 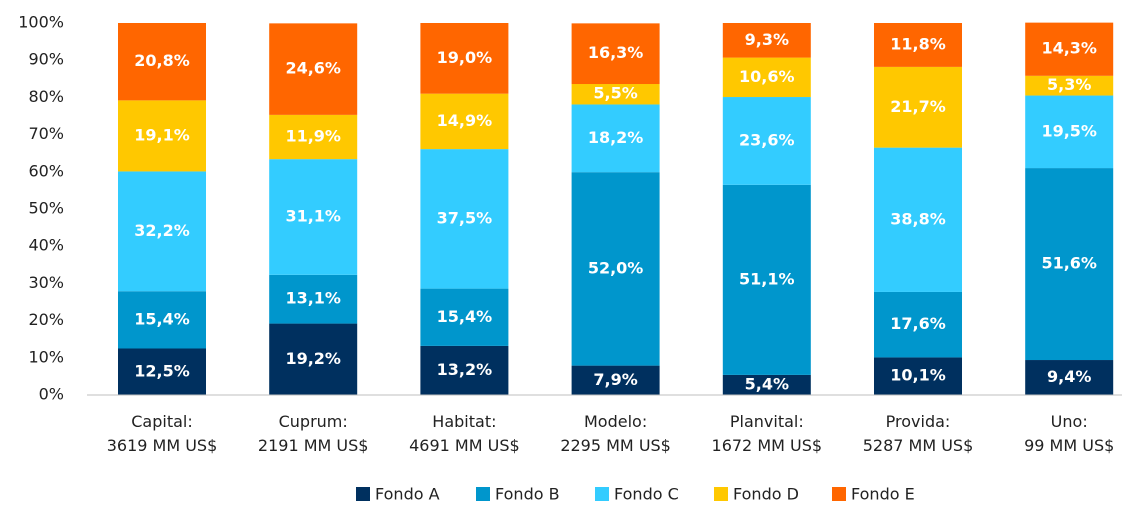 I want to click on x-tick-label: Modelo: 2295 MM US$, so click(x=615, y=433).